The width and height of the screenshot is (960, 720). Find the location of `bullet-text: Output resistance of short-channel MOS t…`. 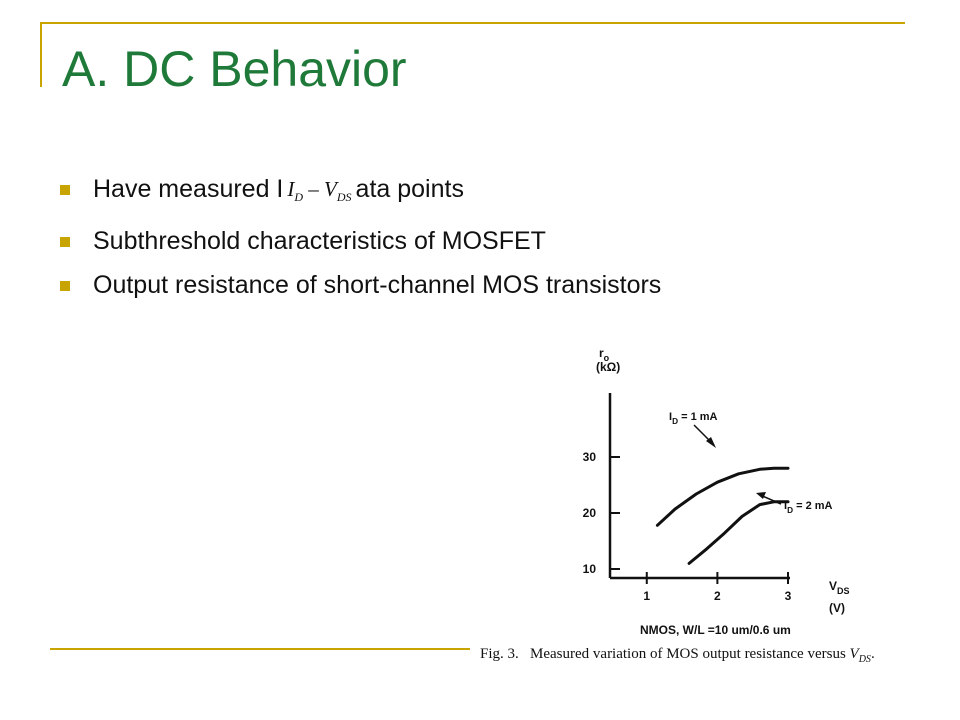

bullet-text: Output resistance of short-channel MOS t… is located at coordinates (377, 285).